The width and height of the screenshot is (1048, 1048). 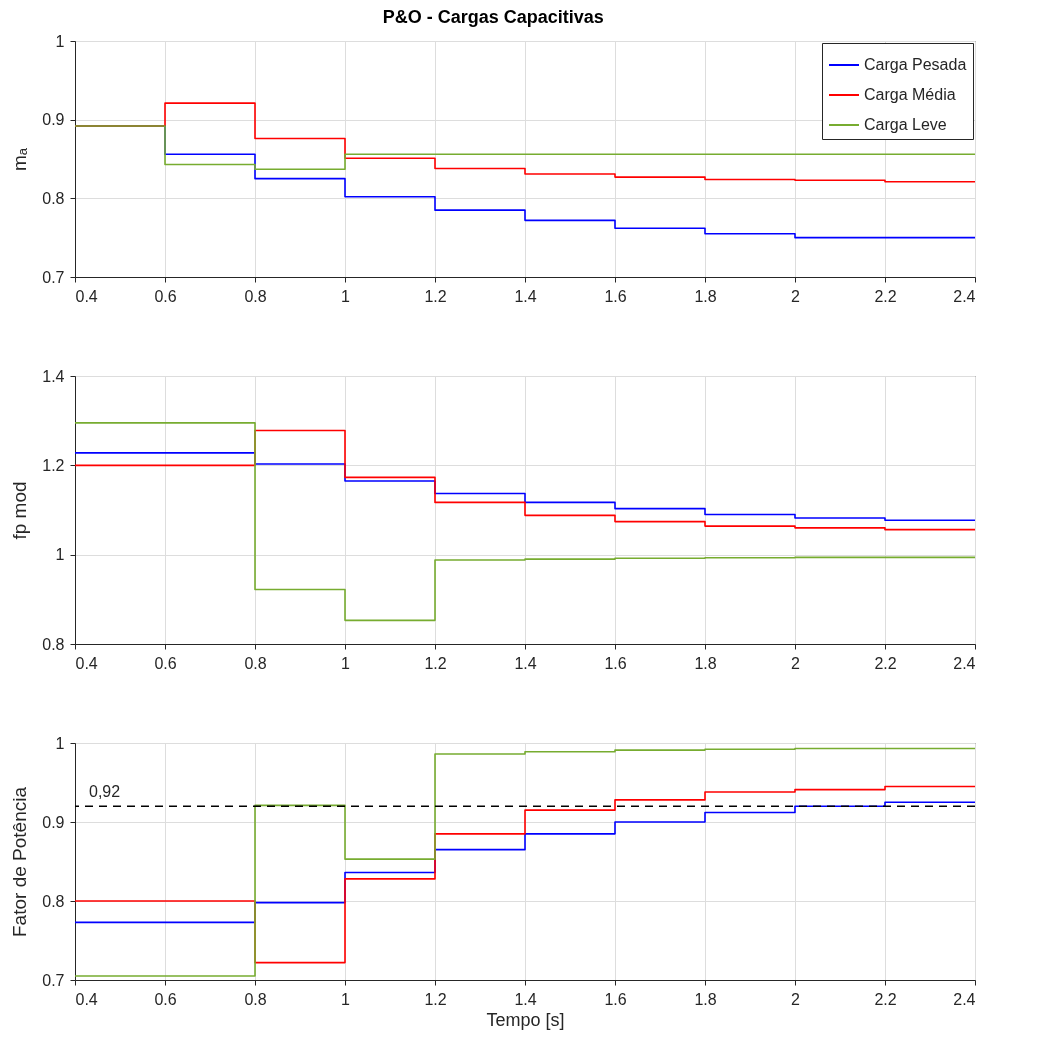 I want to click on chart-title: P&O - Cargas Capacitivas, so click(x=493, y=16).